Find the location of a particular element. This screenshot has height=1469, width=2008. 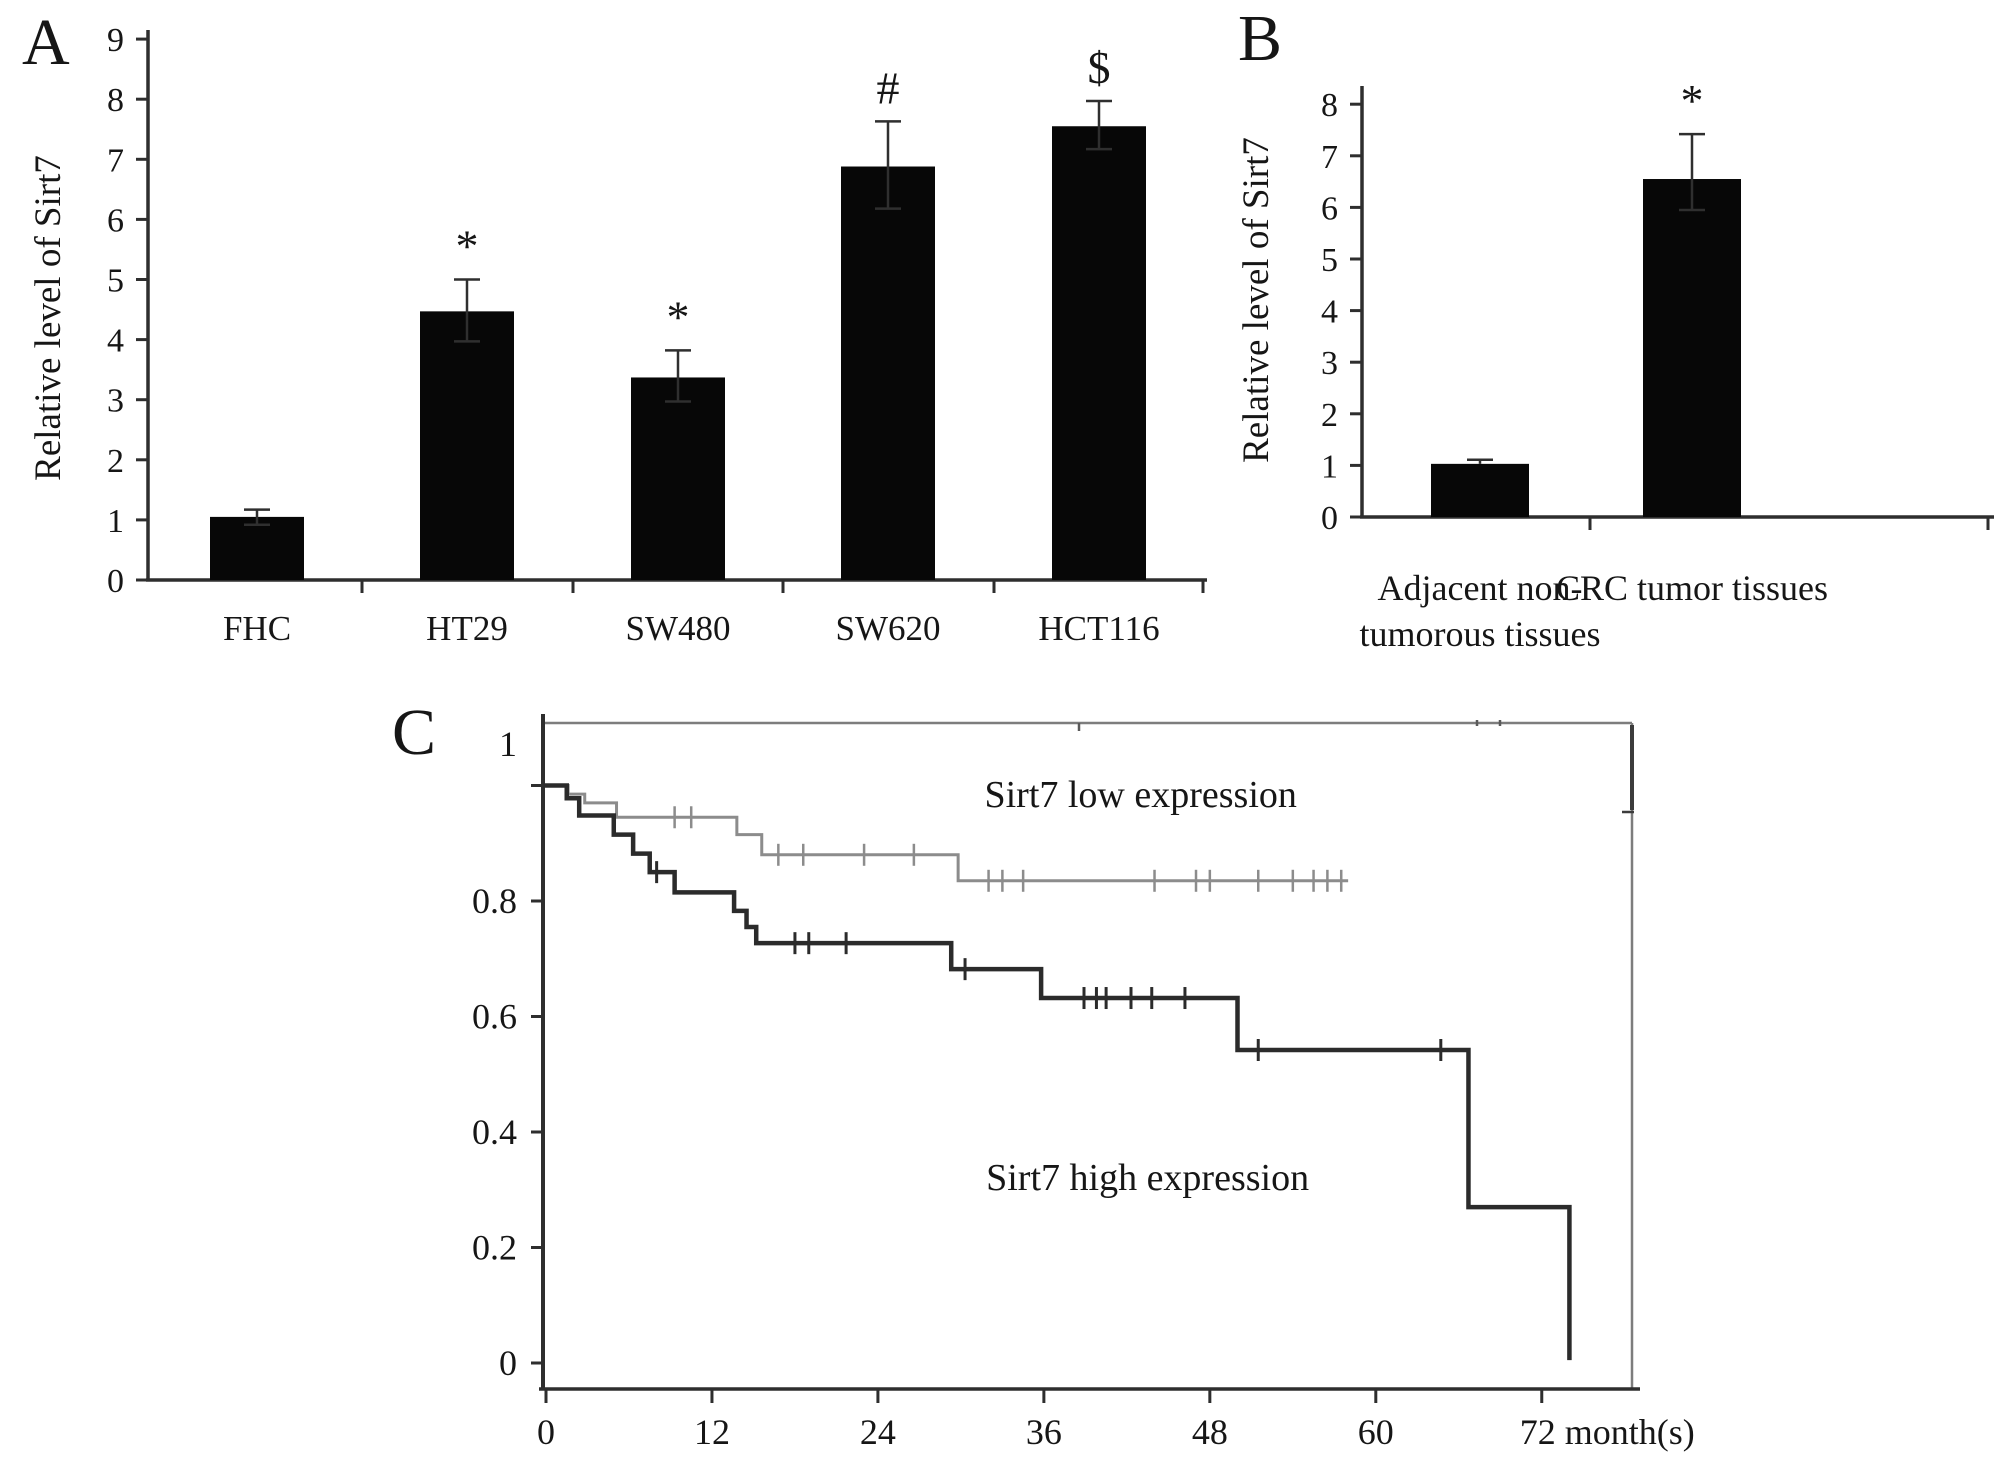

panel-b-ytick-label: 8 is located at coordinates (1329, 105).